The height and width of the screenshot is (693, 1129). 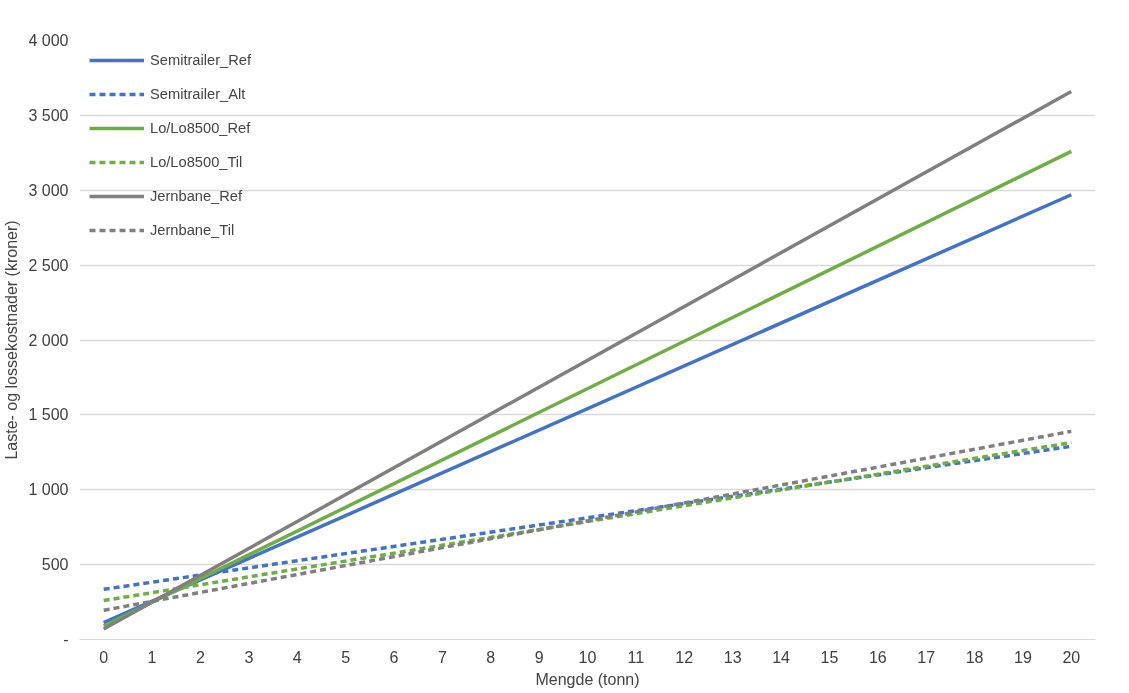 What do you see at coordinates (491, 657) in the screenshot?
I see `x-tick-label: 8` at bounding box center [491, 657].